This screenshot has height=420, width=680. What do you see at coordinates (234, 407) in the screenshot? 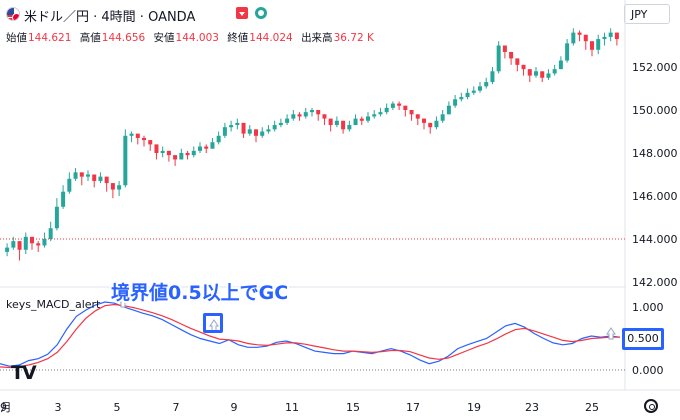
I see `time-tick-label: 9` at bounding box center [234, 407].